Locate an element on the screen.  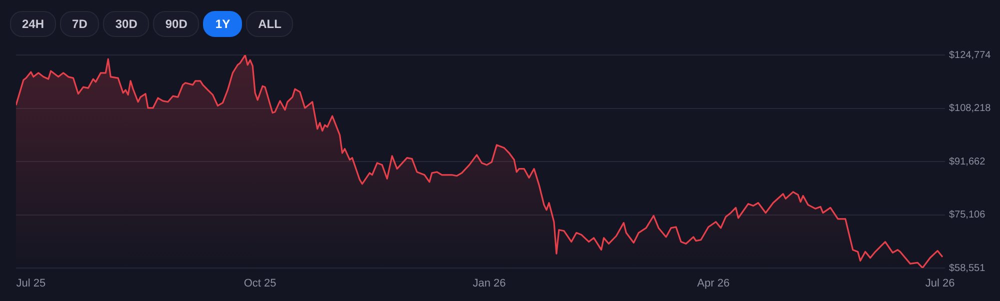
y-tick-label: $124,774 is located at coordinates (970, 55).